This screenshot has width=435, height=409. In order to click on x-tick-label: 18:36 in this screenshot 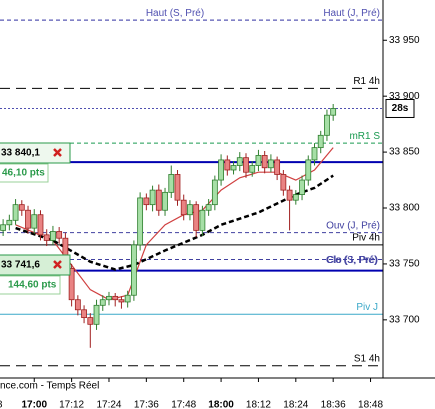, I will do `click(333, 404)`.